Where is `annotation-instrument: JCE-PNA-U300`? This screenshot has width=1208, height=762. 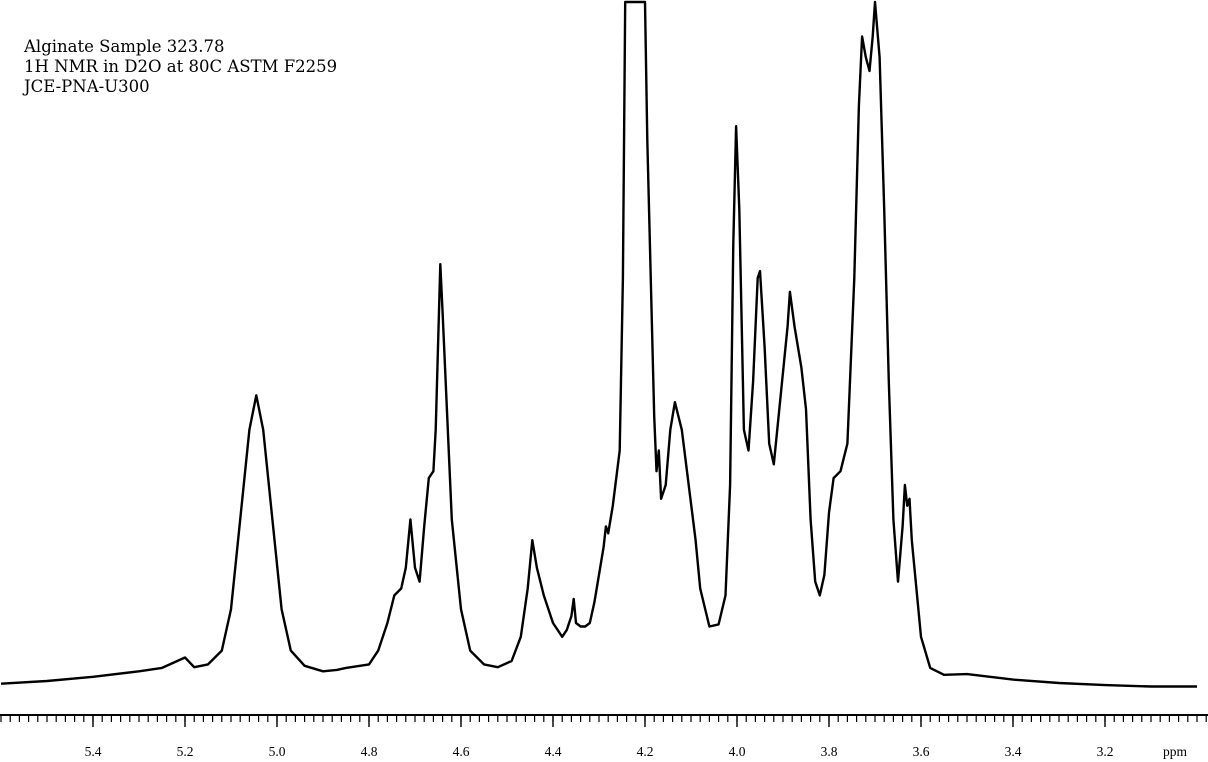
annotation-instrument: JCE-PNA-U300 is located at coordinates (87, 86).